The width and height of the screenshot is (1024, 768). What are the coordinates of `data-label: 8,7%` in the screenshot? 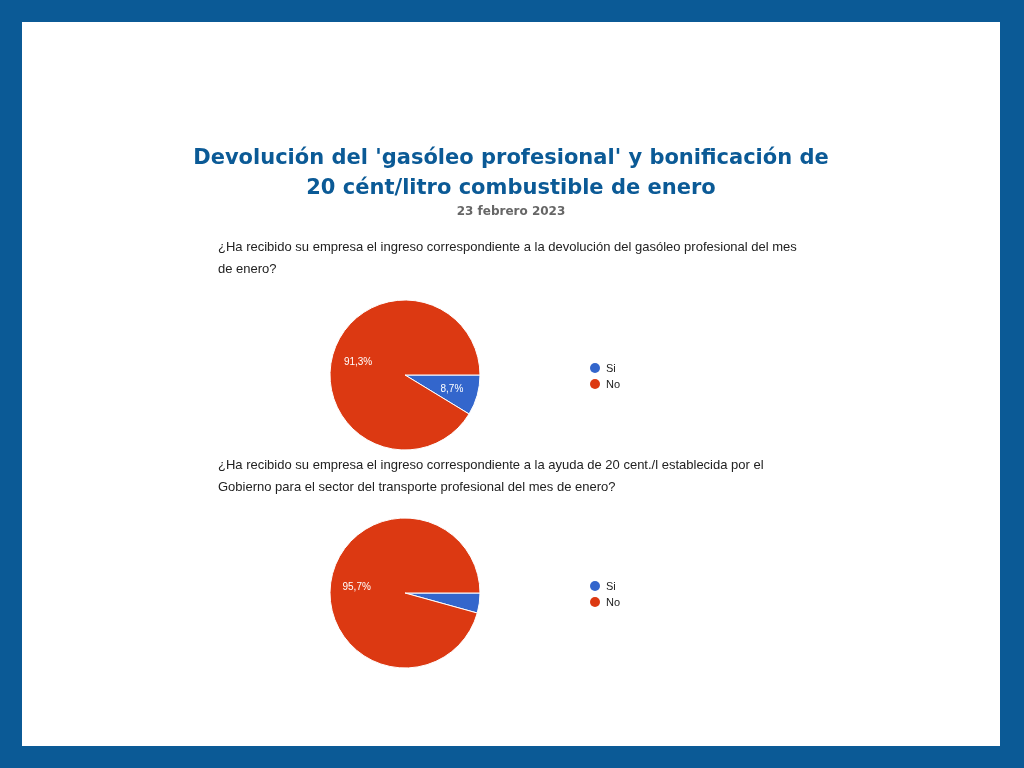 It's located at (452, 388).